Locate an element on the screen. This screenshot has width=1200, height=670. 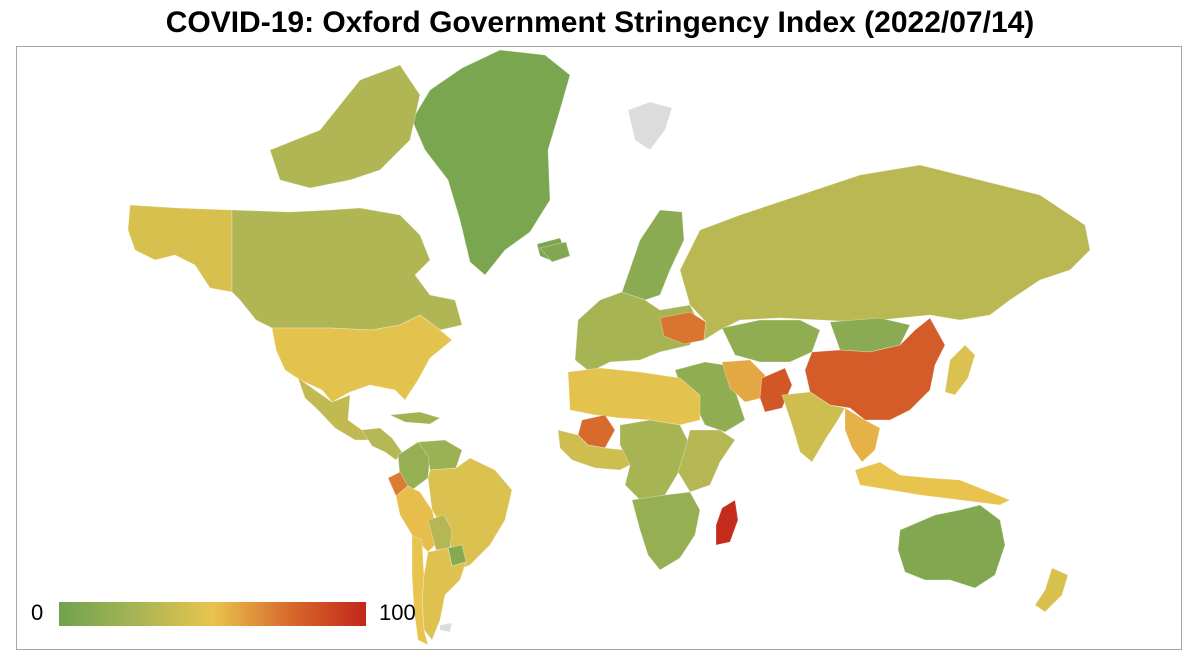
region-india is located at coordinates (813, 427).